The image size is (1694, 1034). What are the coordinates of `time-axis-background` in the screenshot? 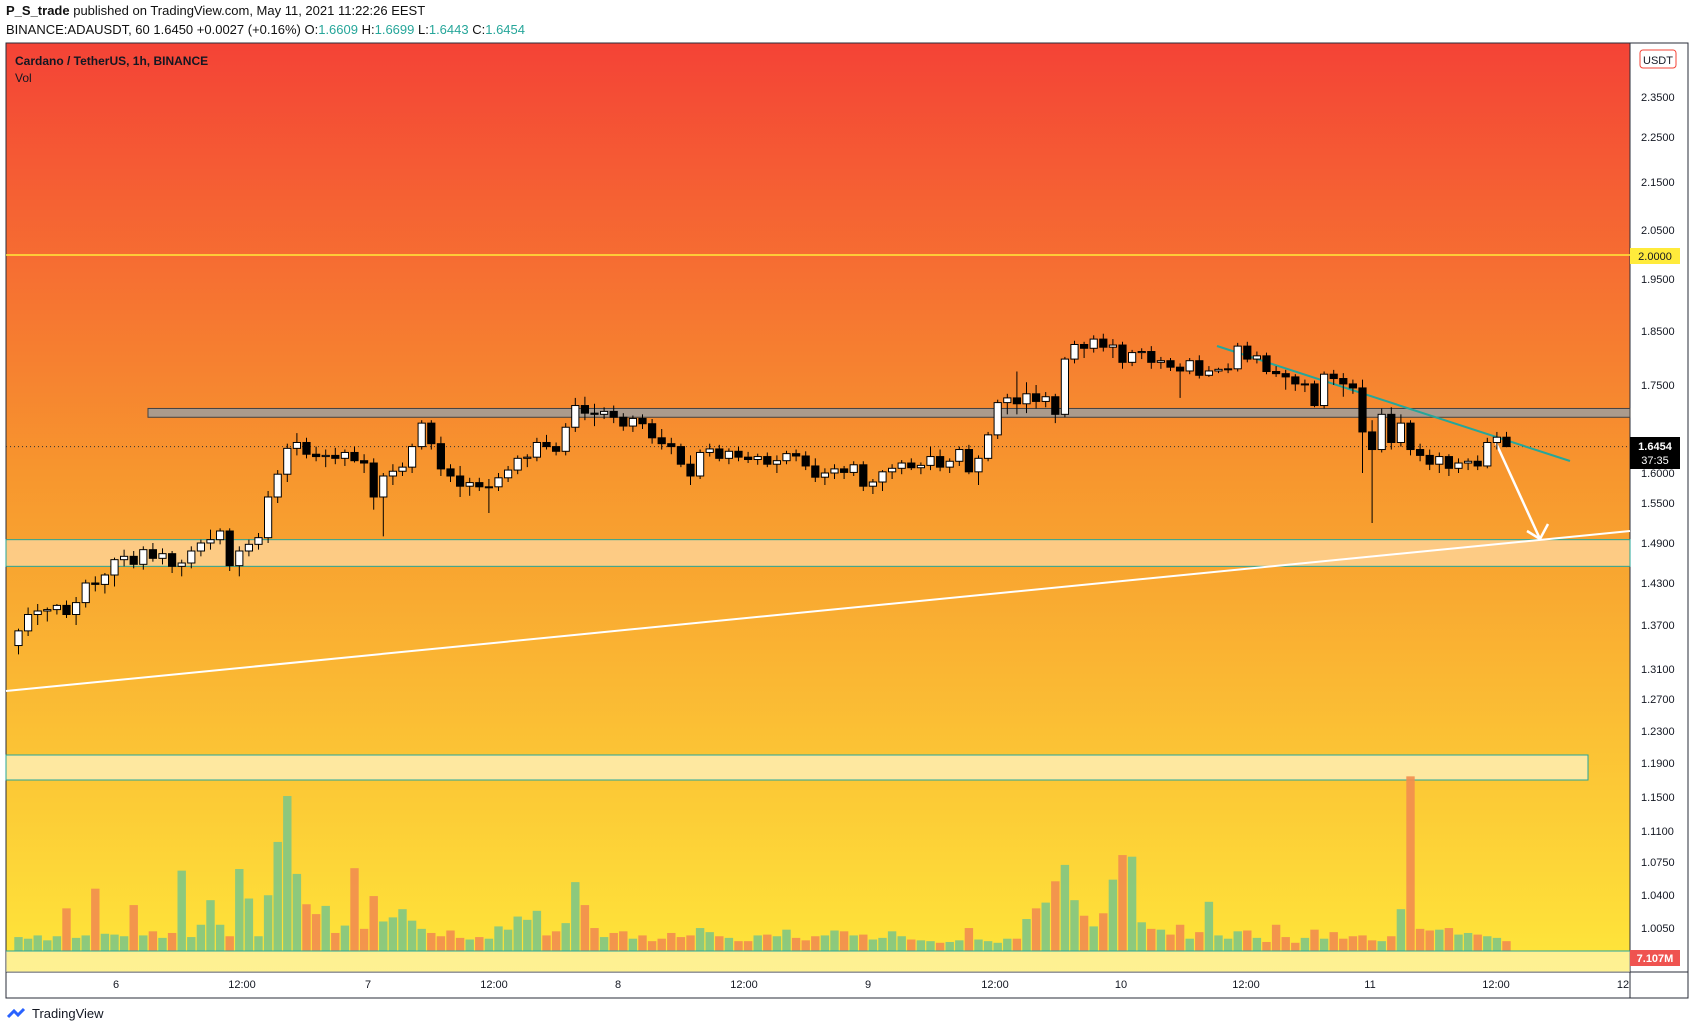 It's located at (847, 985).